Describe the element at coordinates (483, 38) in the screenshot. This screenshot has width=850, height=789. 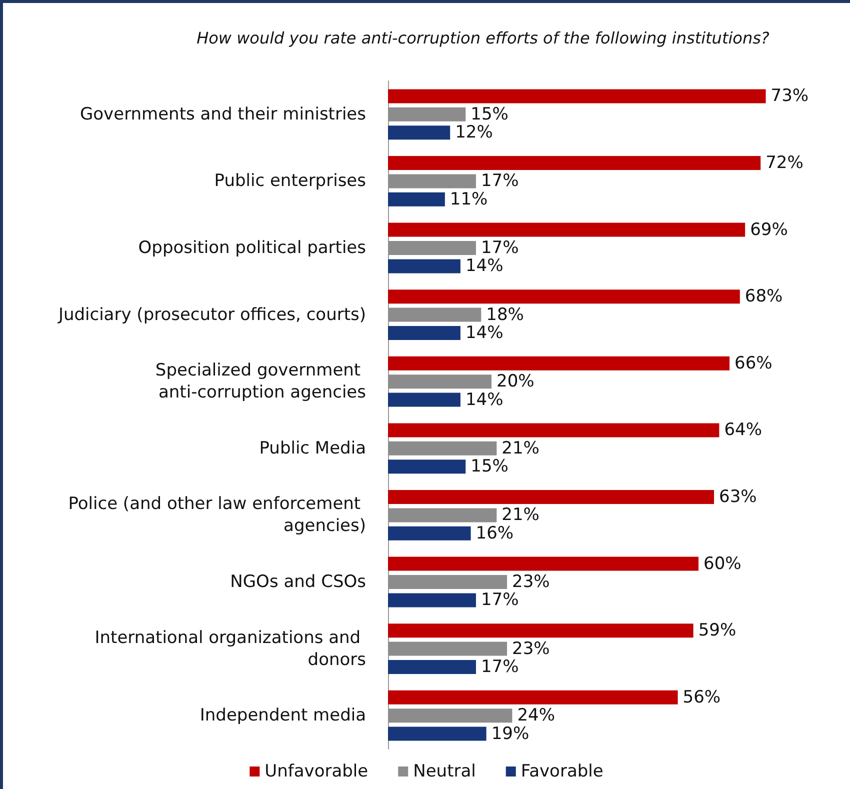
I see `chart-title: How would you rate anti-corruption efforts of the following institutions?` at that location.